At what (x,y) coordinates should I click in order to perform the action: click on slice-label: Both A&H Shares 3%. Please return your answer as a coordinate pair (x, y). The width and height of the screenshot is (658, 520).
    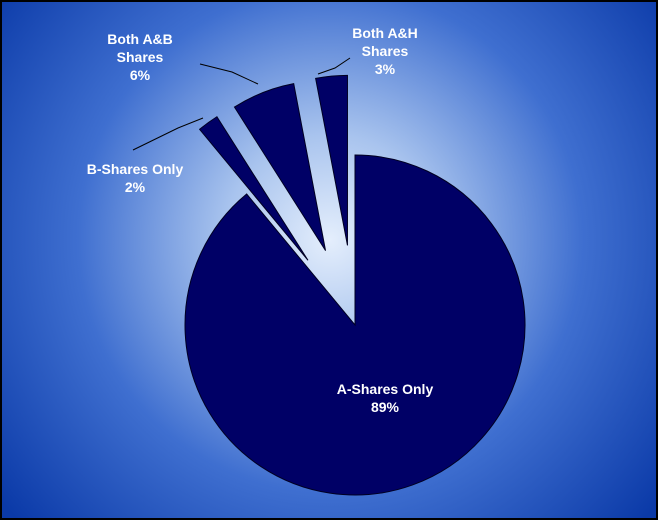
    Looking at the image, I should click on (385, 51).